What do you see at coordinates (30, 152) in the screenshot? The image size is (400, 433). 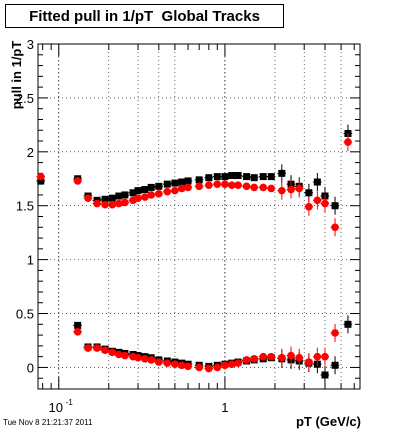 I see `y-tick-label: 2` at bounding box center [30, 152].